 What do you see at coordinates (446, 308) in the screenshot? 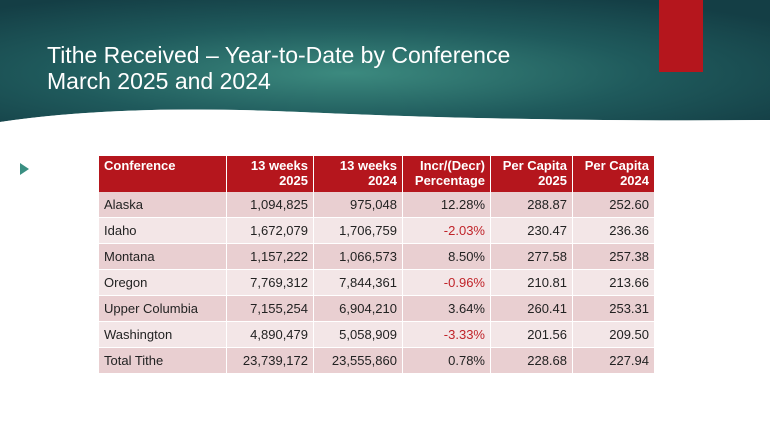
I see `cell-percentage: 3.64%` at bounding box center [446, 308].